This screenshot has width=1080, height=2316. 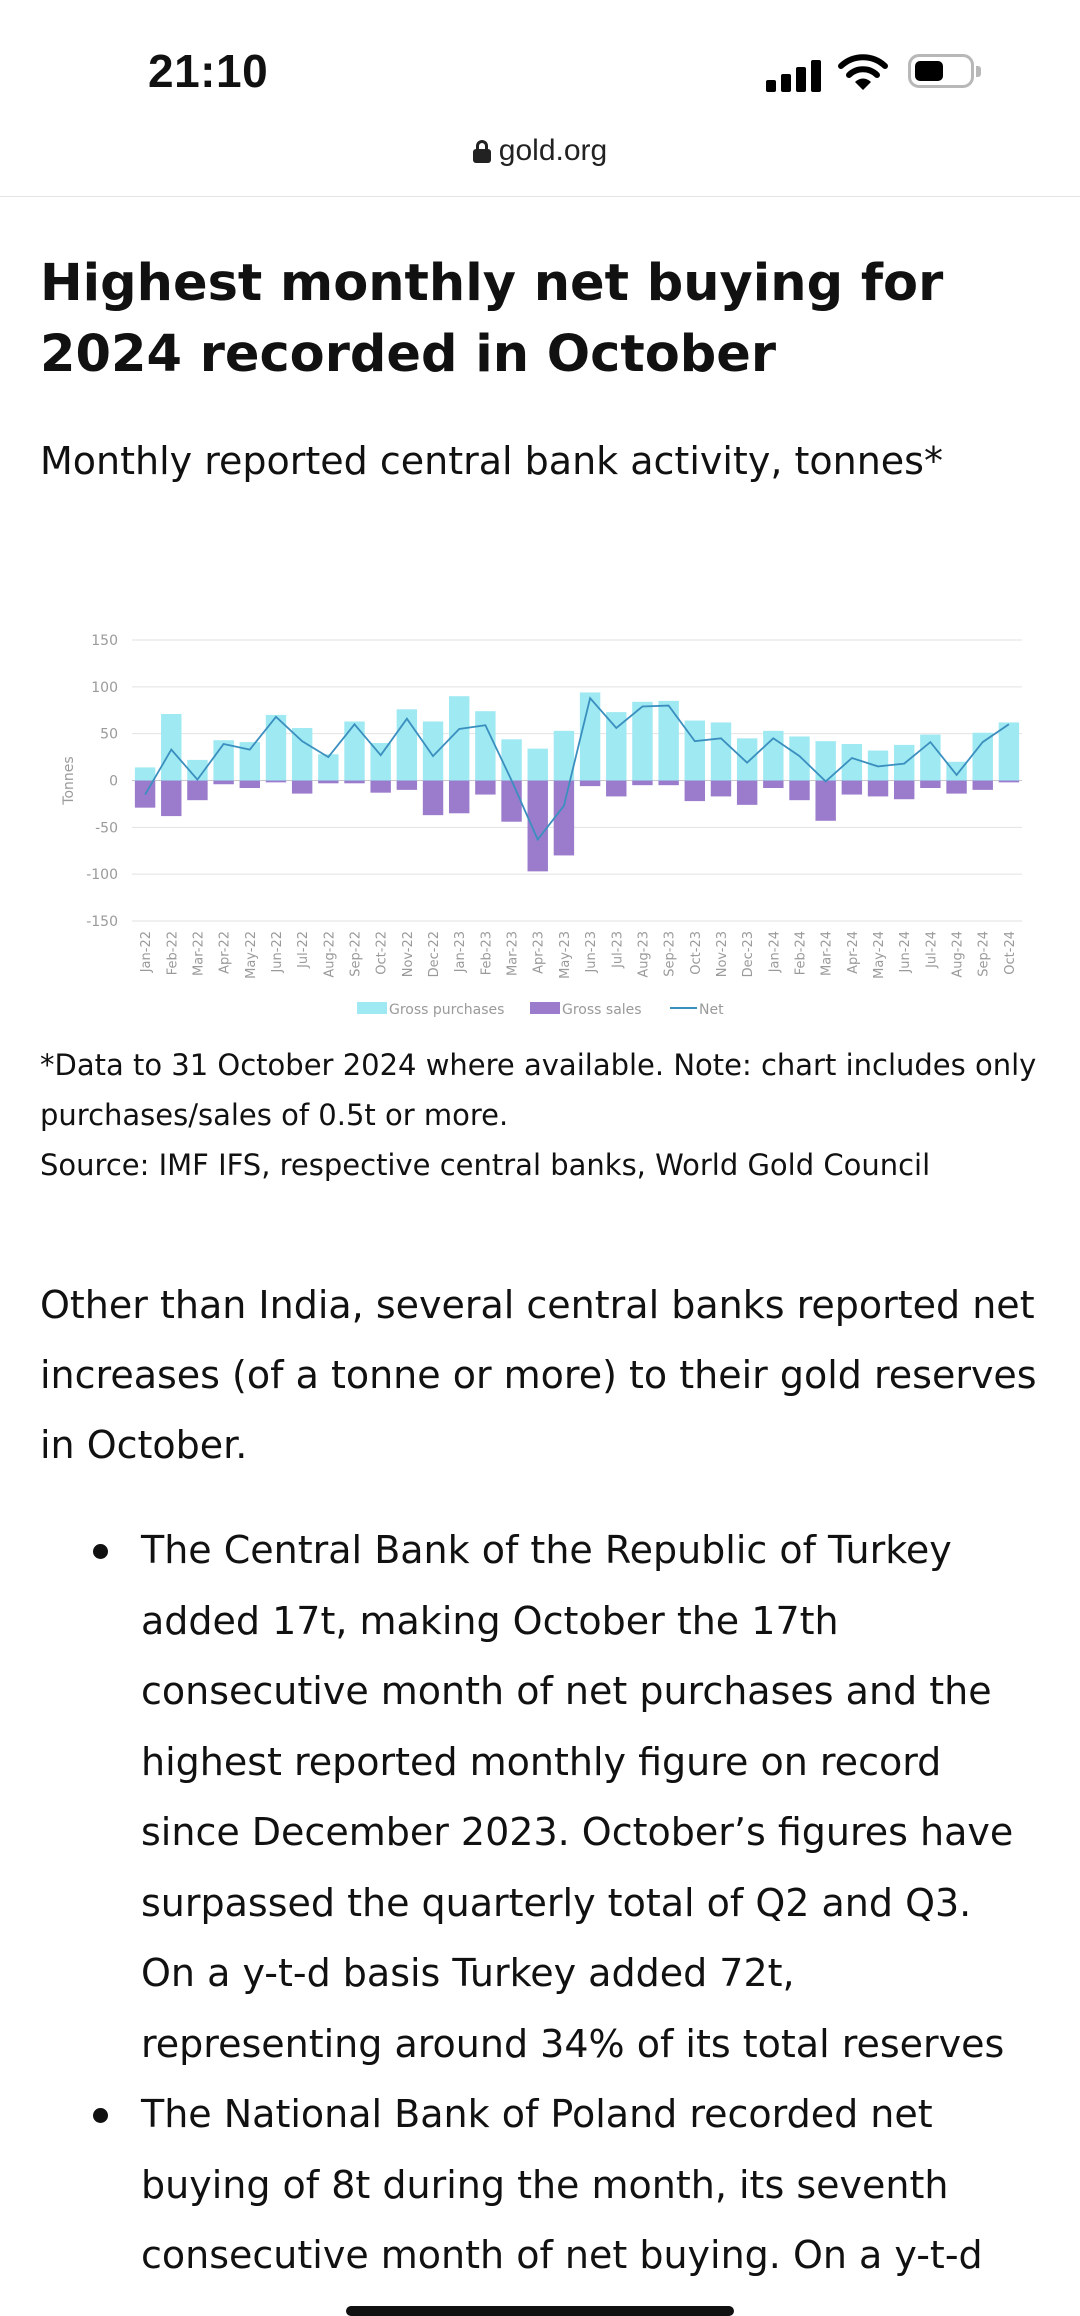 I want to click on x-tick-label: Nov-23, so click(x=722, y=954).